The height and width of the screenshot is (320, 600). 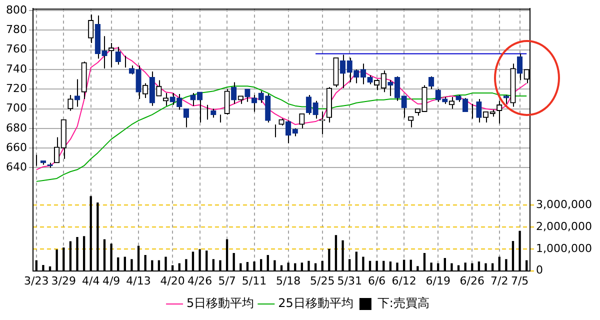 What do you see at coordinates (16, 167) in the screenshot?
I see `y-tick-label: 640` at bounding box center [16, 167].